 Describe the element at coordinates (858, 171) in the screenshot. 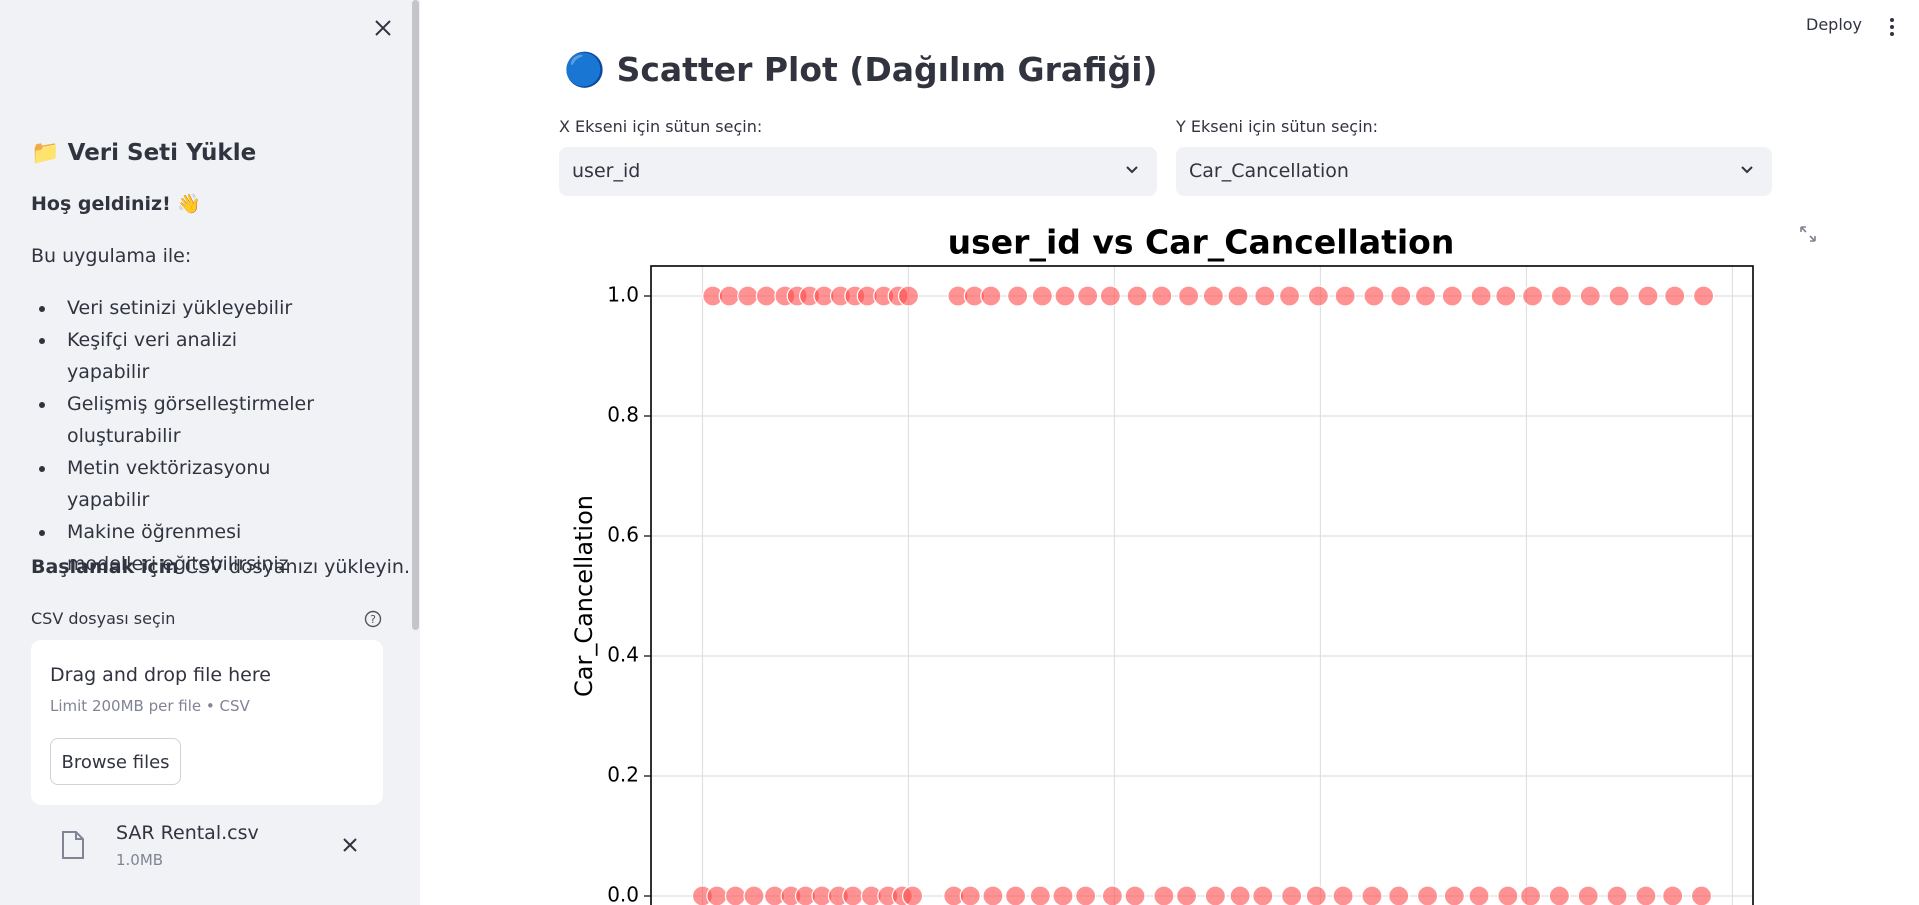

I see `x-select: user_id` at that location.